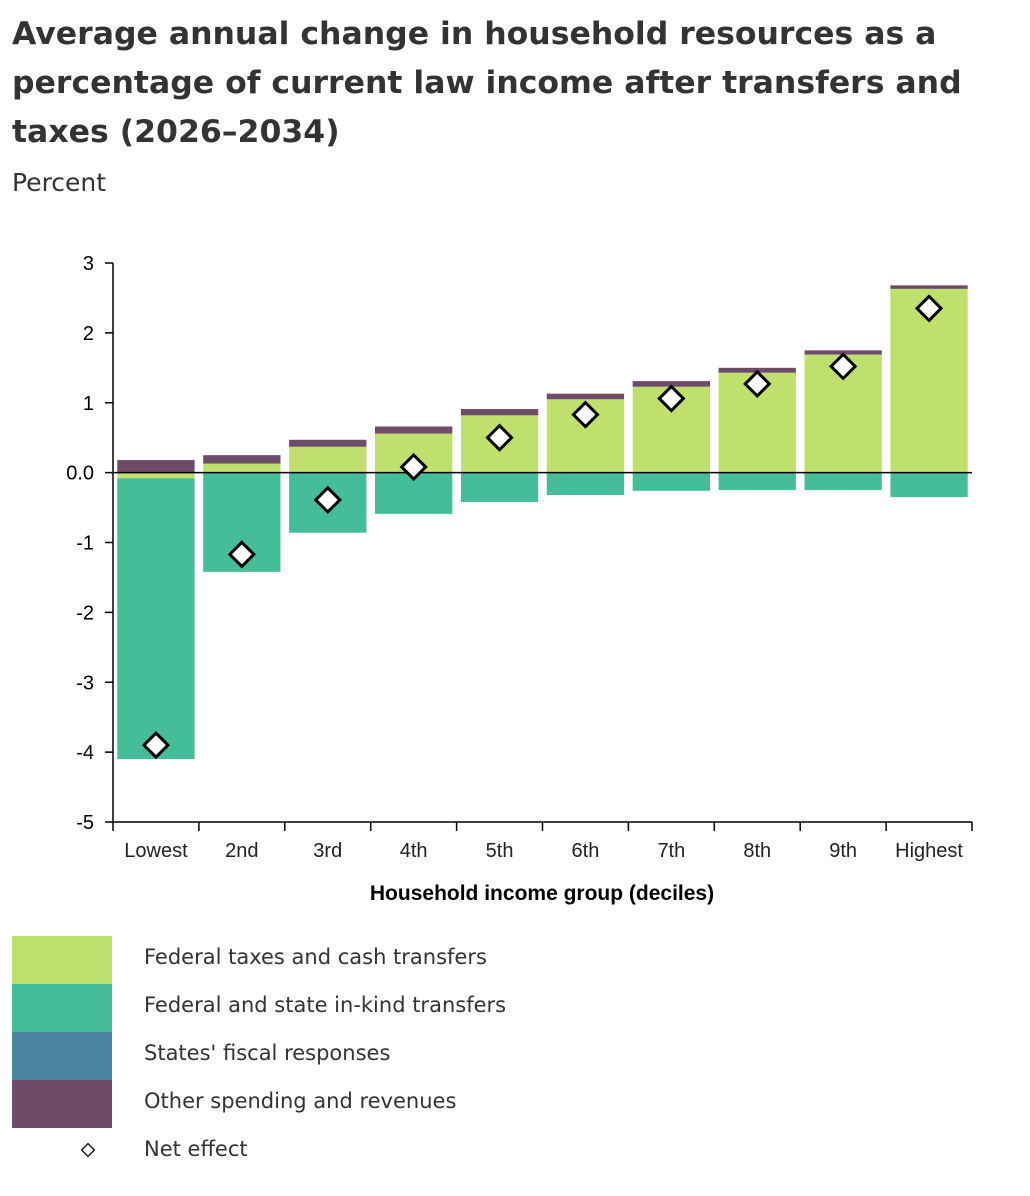 The width and height of the screenshot is (1030, 1196). What do you see at coordinates (843, 851) in the screenshot?
I see `x-tick-label: 9th` at bounding box center [843, 851].